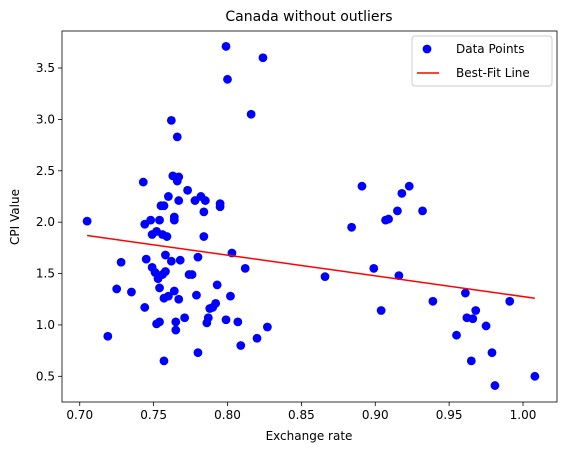  Describe the element at coordinates (311, 266) in the screenshot. I see `best-fit-line` at that location.